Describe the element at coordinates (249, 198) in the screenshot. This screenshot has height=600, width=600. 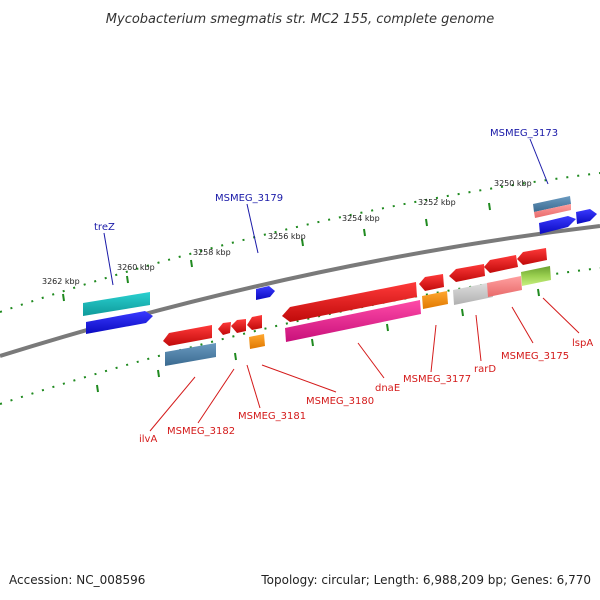
I see `gene-label-MSMEG_3179: MSMEG_3179` at that location.